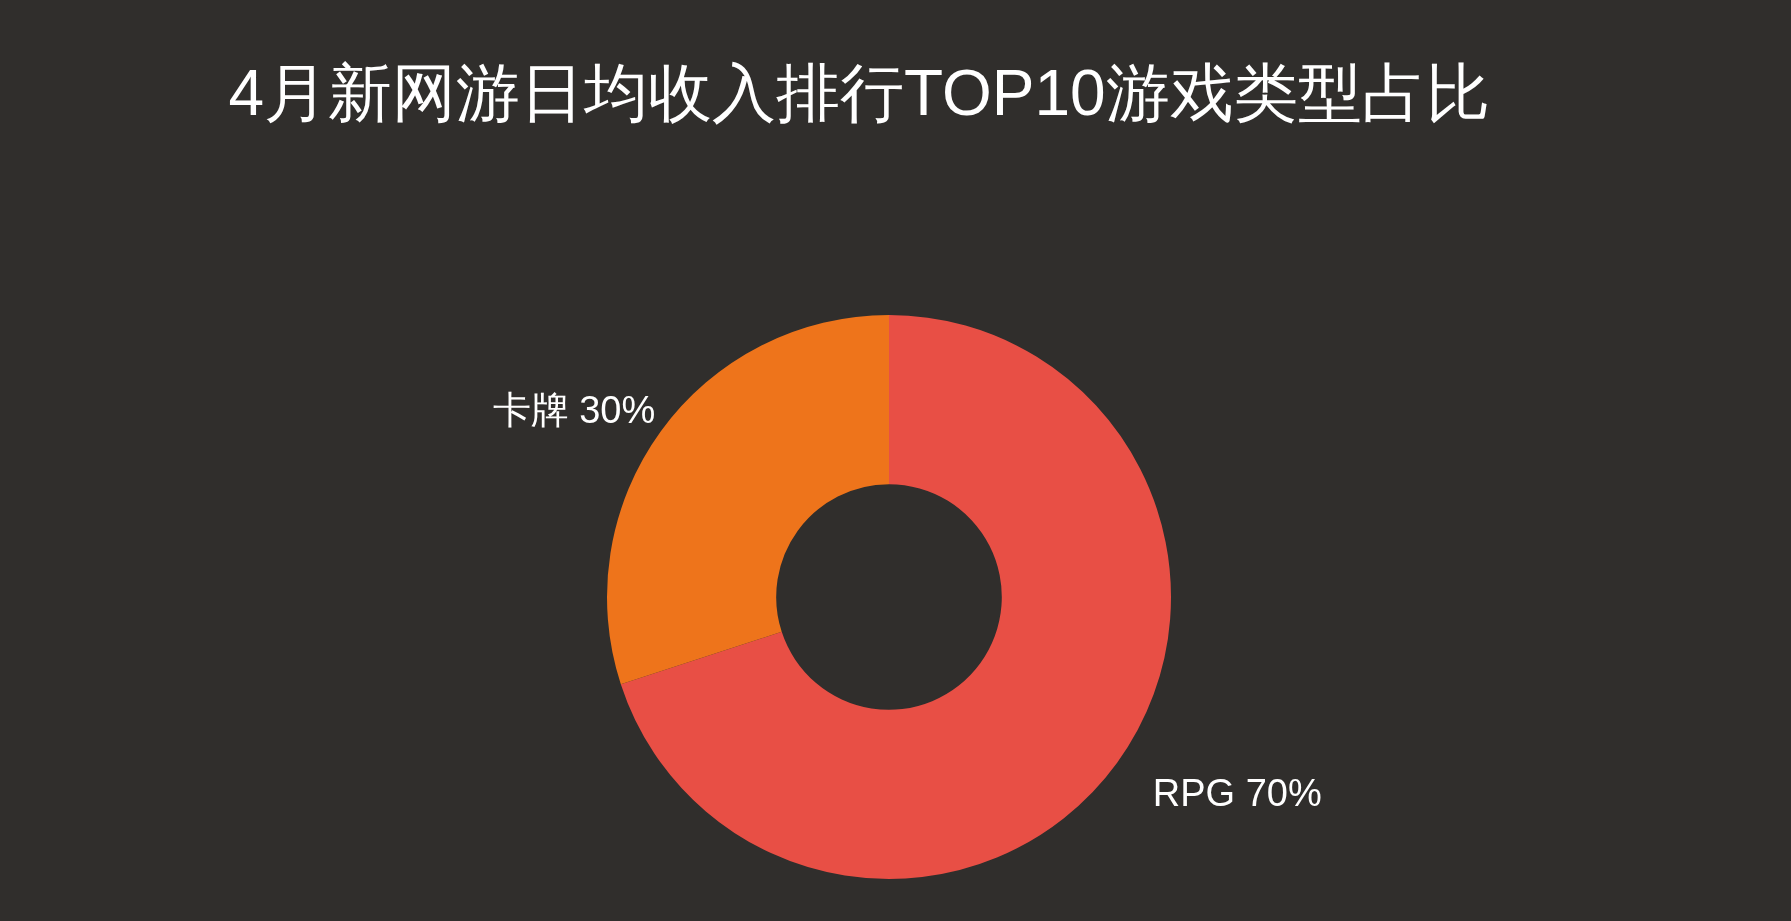 The image size is (1791, 921). What do you see at coordinates (1237, 793) in the screenshot?
I see `slice-label: RPG 70%` at bounding box center [1237, 793].